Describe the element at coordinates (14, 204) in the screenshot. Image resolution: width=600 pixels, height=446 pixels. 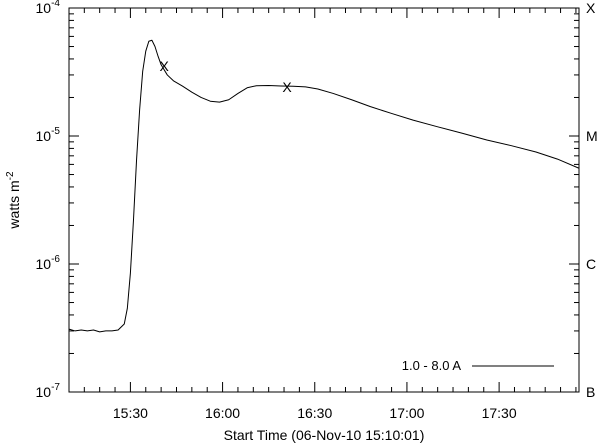
I see `y-axis-title-base: watts m` at that location.